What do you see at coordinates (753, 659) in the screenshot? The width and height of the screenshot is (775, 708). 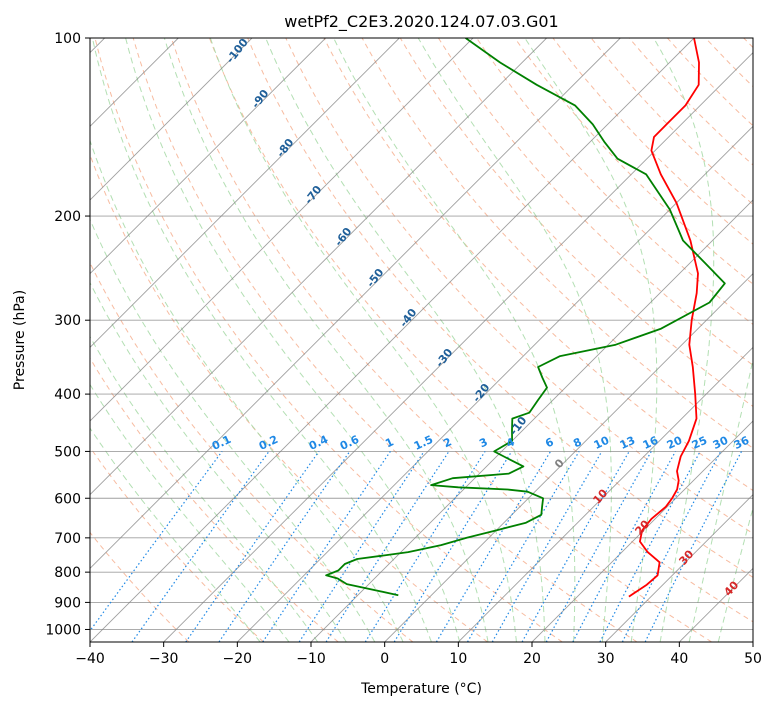 I see `x-tick-label: 50` at bounding box center [753, 659].